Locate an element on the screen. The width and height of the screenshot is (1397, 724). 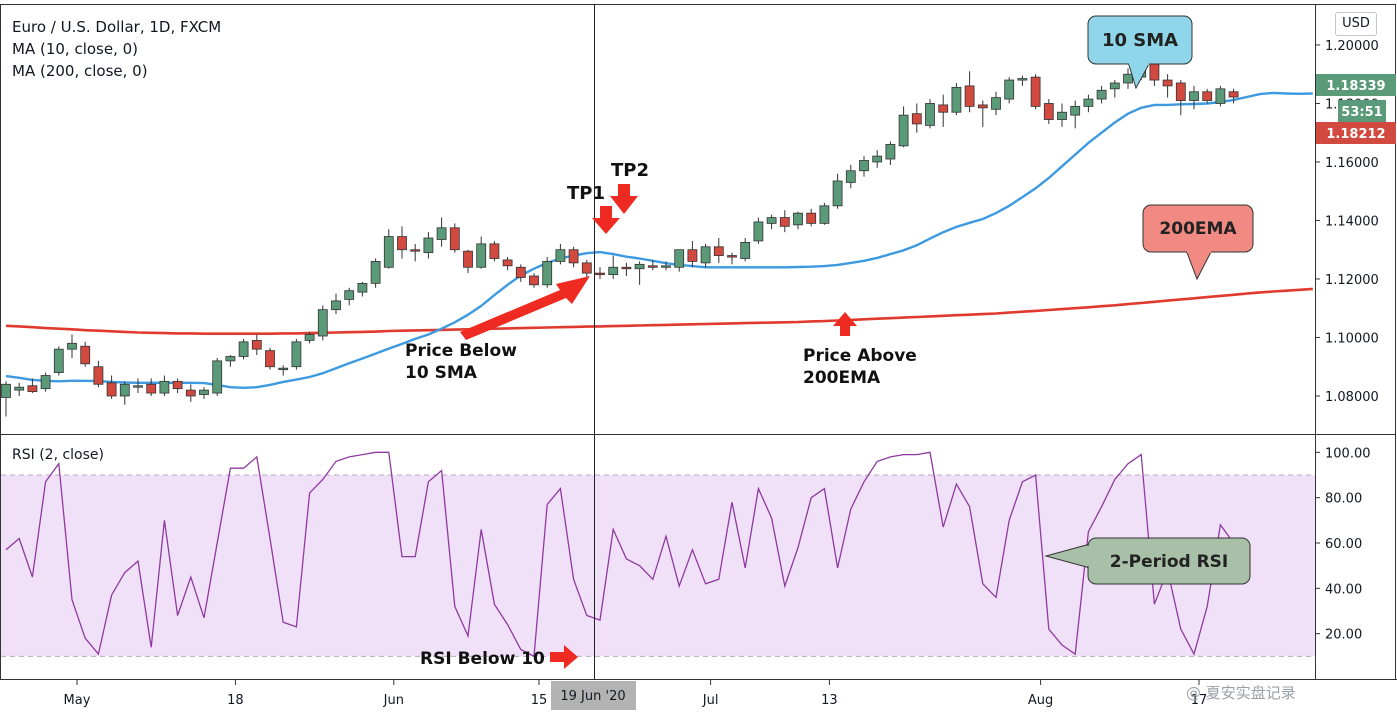
countdown-box is located at coordinates (1362, 111).